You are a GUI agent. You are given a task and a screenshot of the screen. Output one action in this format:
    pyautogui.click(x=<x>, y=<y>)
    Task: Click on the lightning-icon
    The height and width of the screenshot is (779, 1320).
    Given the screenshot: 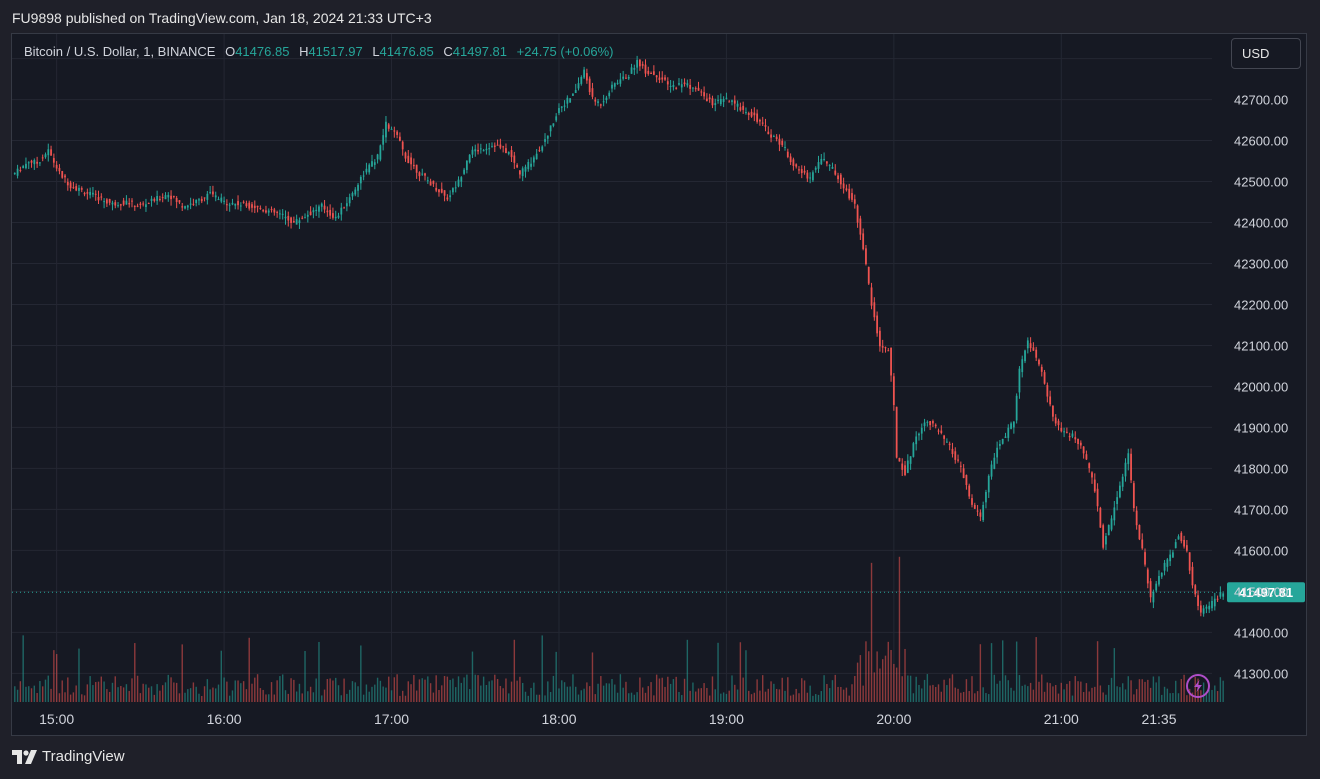 What is the action you would take?
    pyautogui.click(x=1198, y=686)
    